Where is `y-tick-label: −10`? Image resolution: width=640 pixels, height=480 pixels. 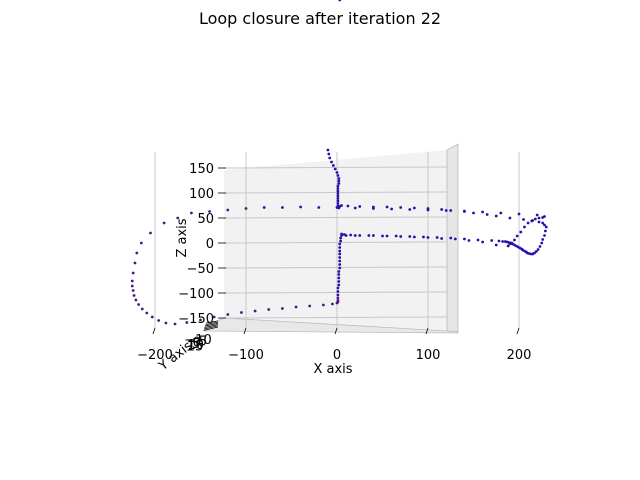
y-tick-label: −10 is located at coordinates (197, 340).